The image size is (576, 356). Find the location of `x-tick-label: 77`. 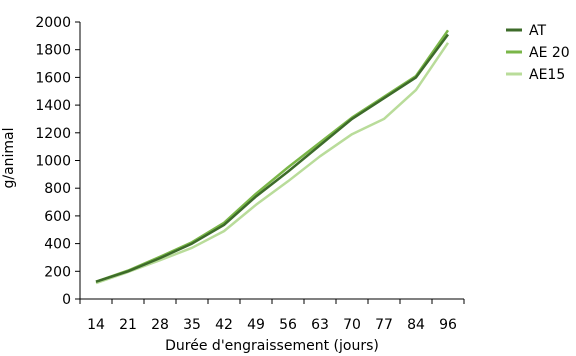

x-tick-label: 77 is located at coordinates (384, 325).